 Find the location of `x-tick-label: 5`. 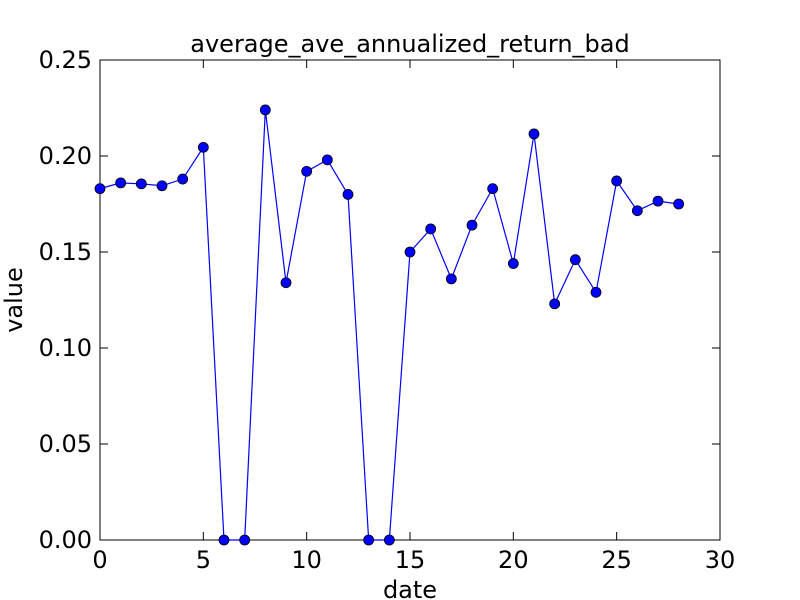

x-tick-label: 5 is located at coordinates (203, 560).